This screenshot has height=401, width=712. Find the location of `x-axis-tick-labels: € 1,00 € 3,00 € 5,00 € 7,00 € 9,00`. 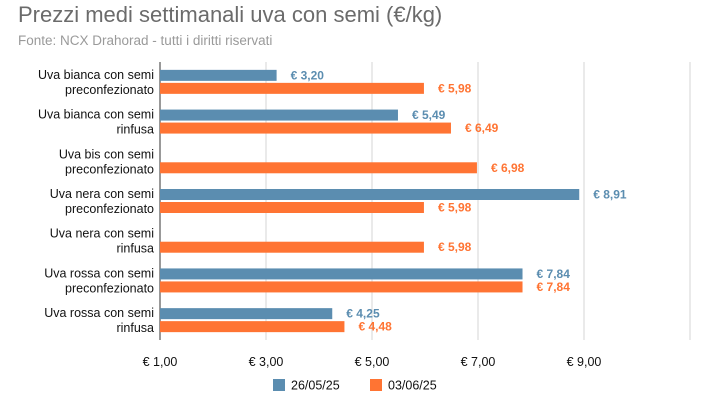

x-axis-tick-labels: € 1,00 € 3,00 € 5,00 € 7,00 € 9,00 is located at coordinates (372, 362).